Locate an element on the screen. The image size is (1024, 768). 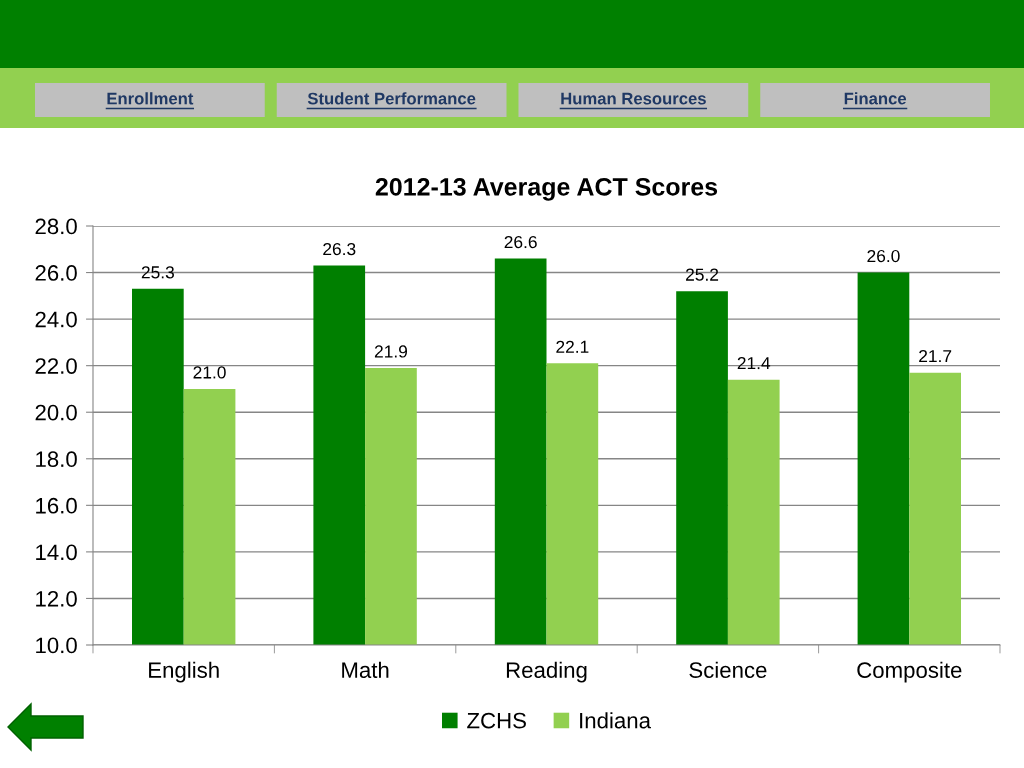
text: Enrollment is located at coordinates (150, 98).